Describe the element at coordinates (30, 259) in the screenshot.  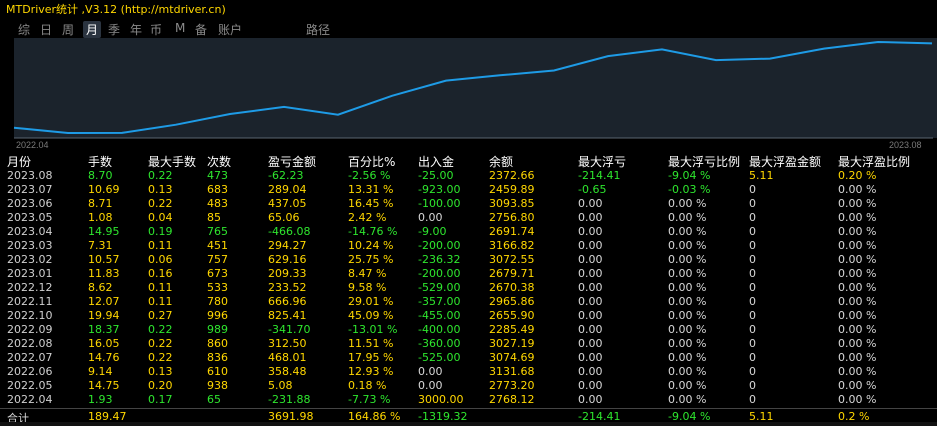
I see `table-cell: 2023.02` at that location.